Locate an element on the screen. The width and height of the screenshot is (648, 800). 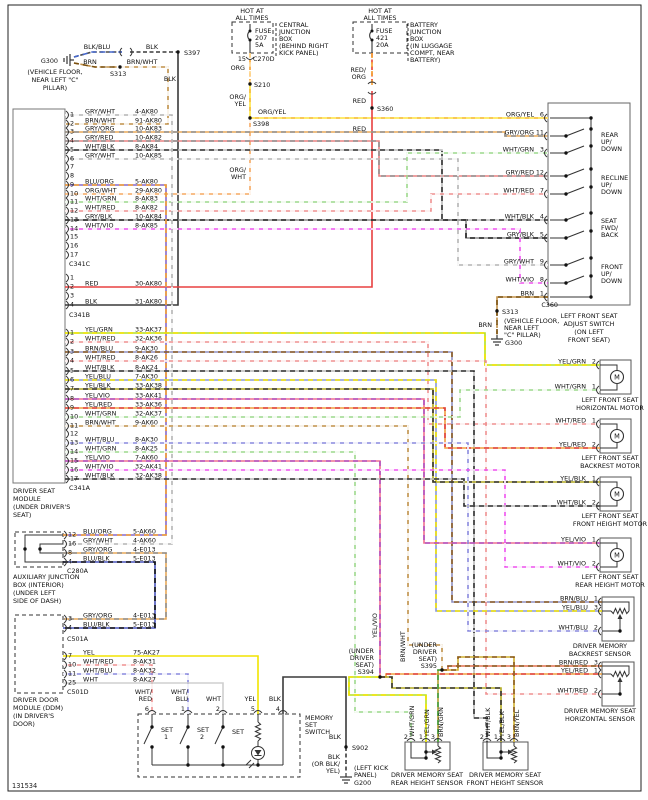
diagram-id-number: 131534 is located at coordinates (25, 786).